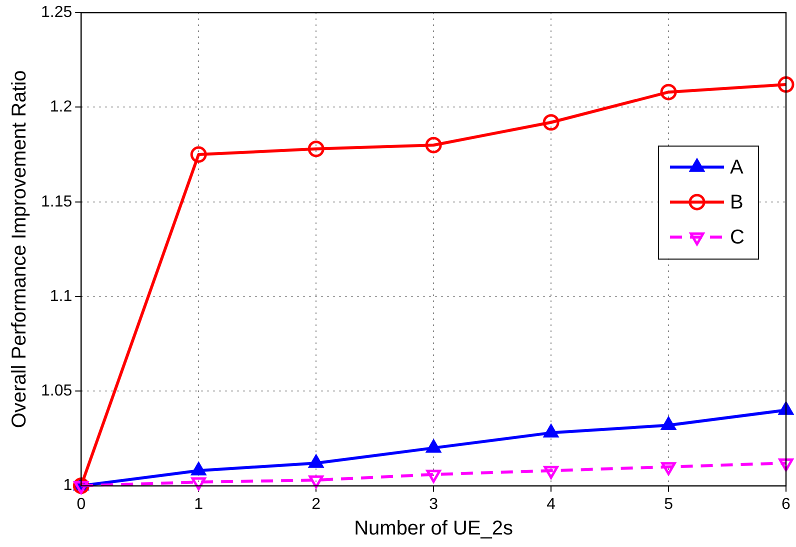 This screenshot has height=547, width=796. What do you see at coordinates (551, 504) in the screenshot?
I see `x-tick-label: 4` at bounding box center [551, 504].